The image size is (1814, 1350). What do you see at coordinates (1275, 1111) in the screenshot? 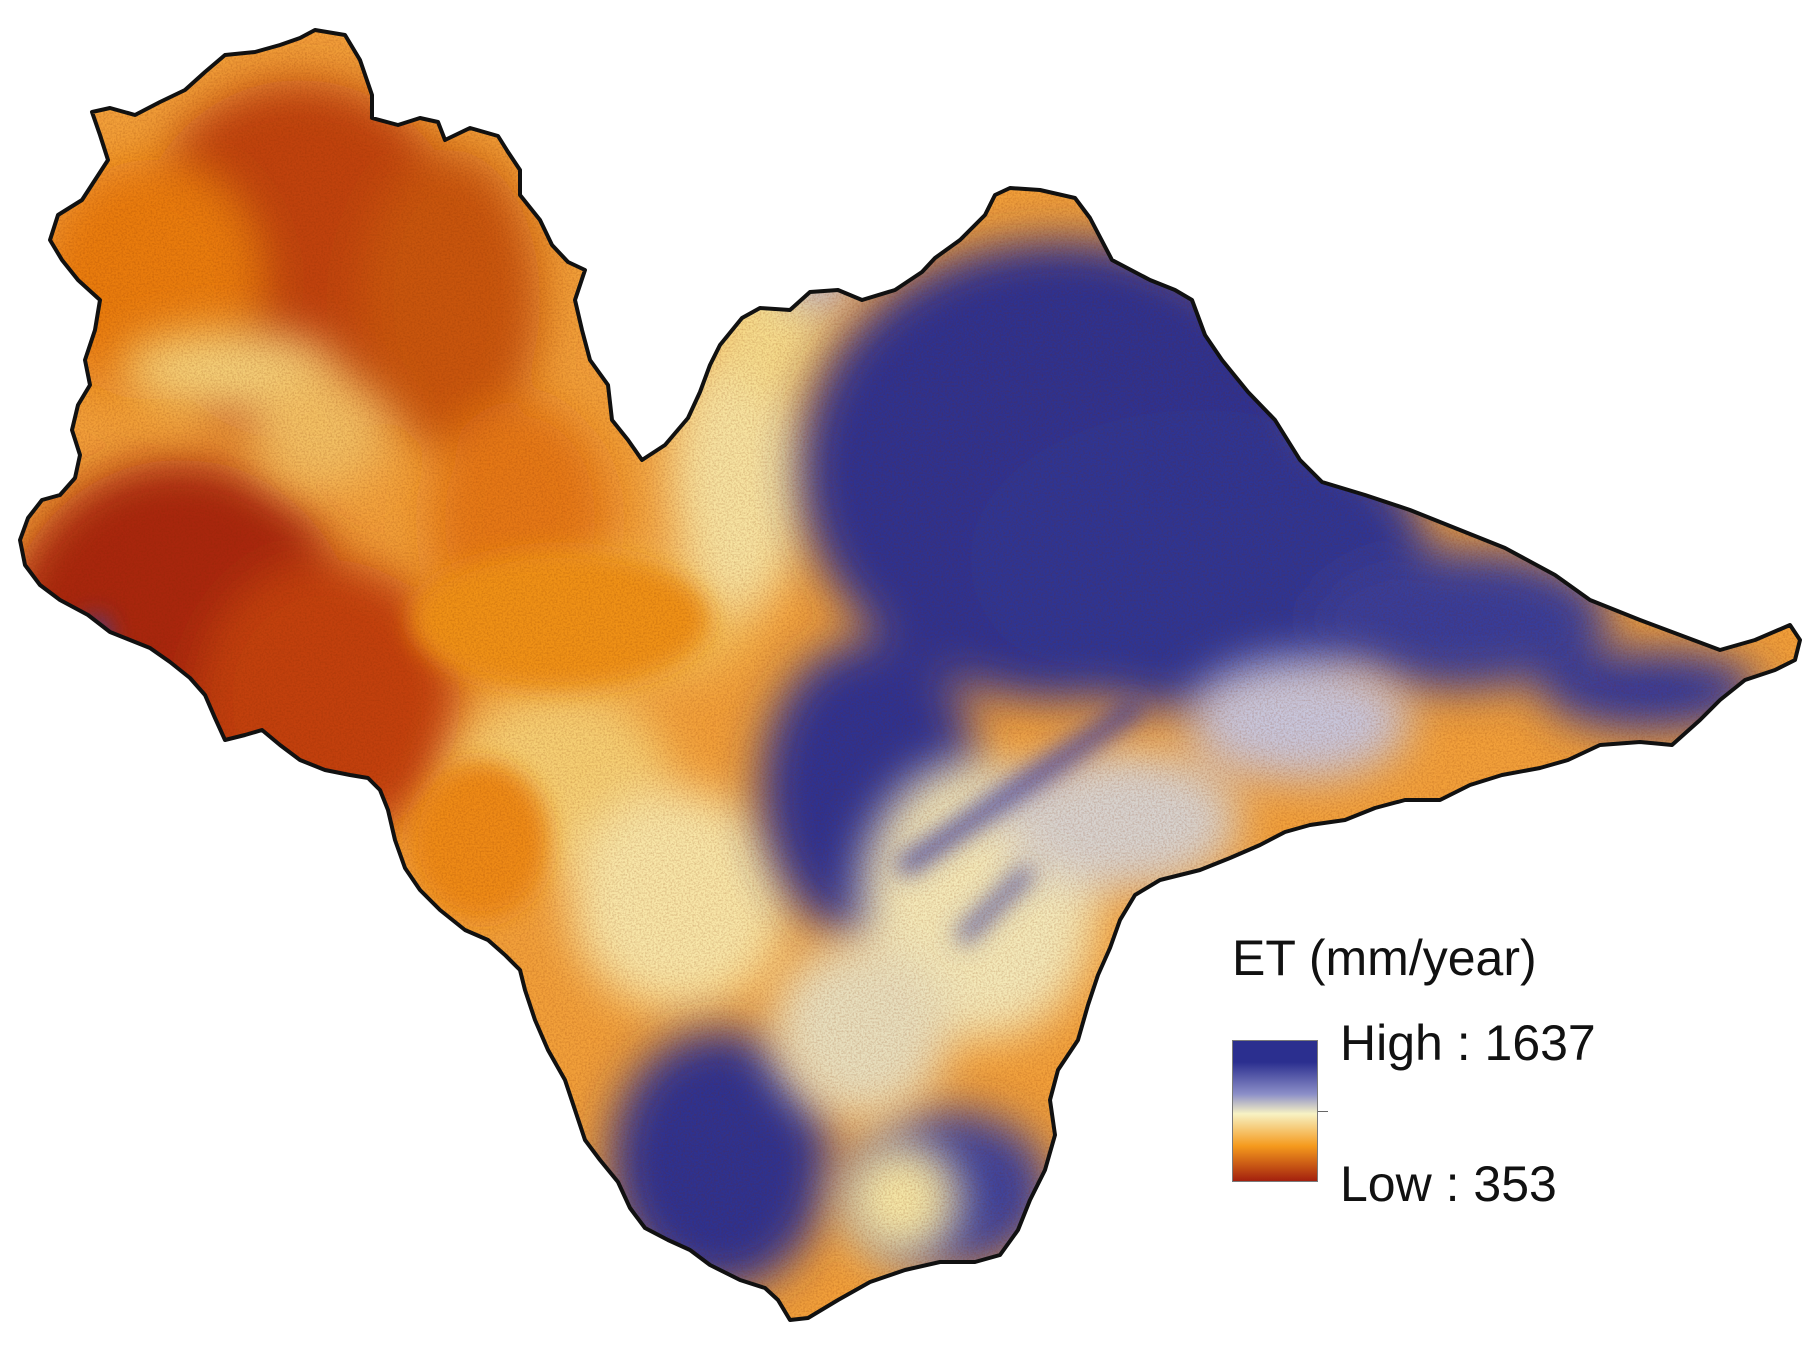
I see `legend-color-ramp` at bounding box center [1275, 1111].